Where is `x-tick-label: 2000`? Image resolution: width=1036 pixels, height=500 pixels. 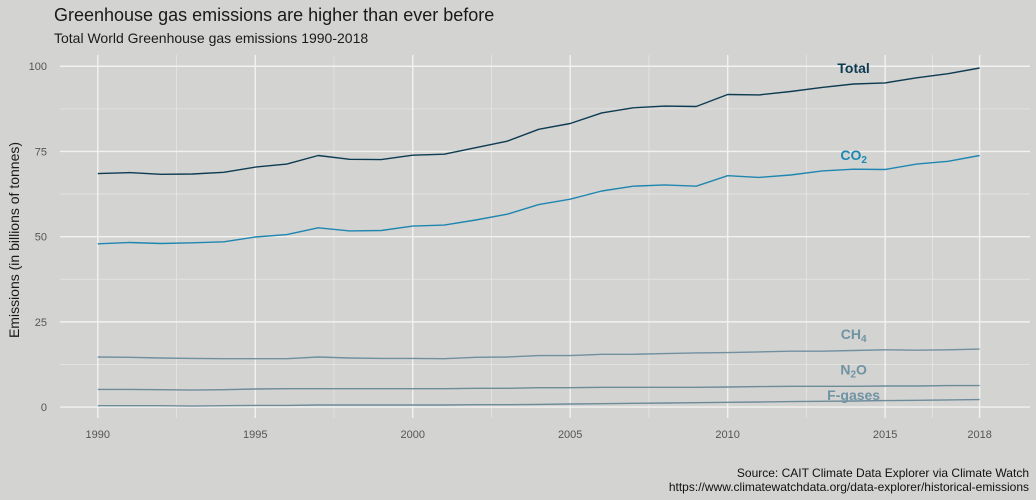 x-tick-label: 2000 is located at coordinates (412, 435).